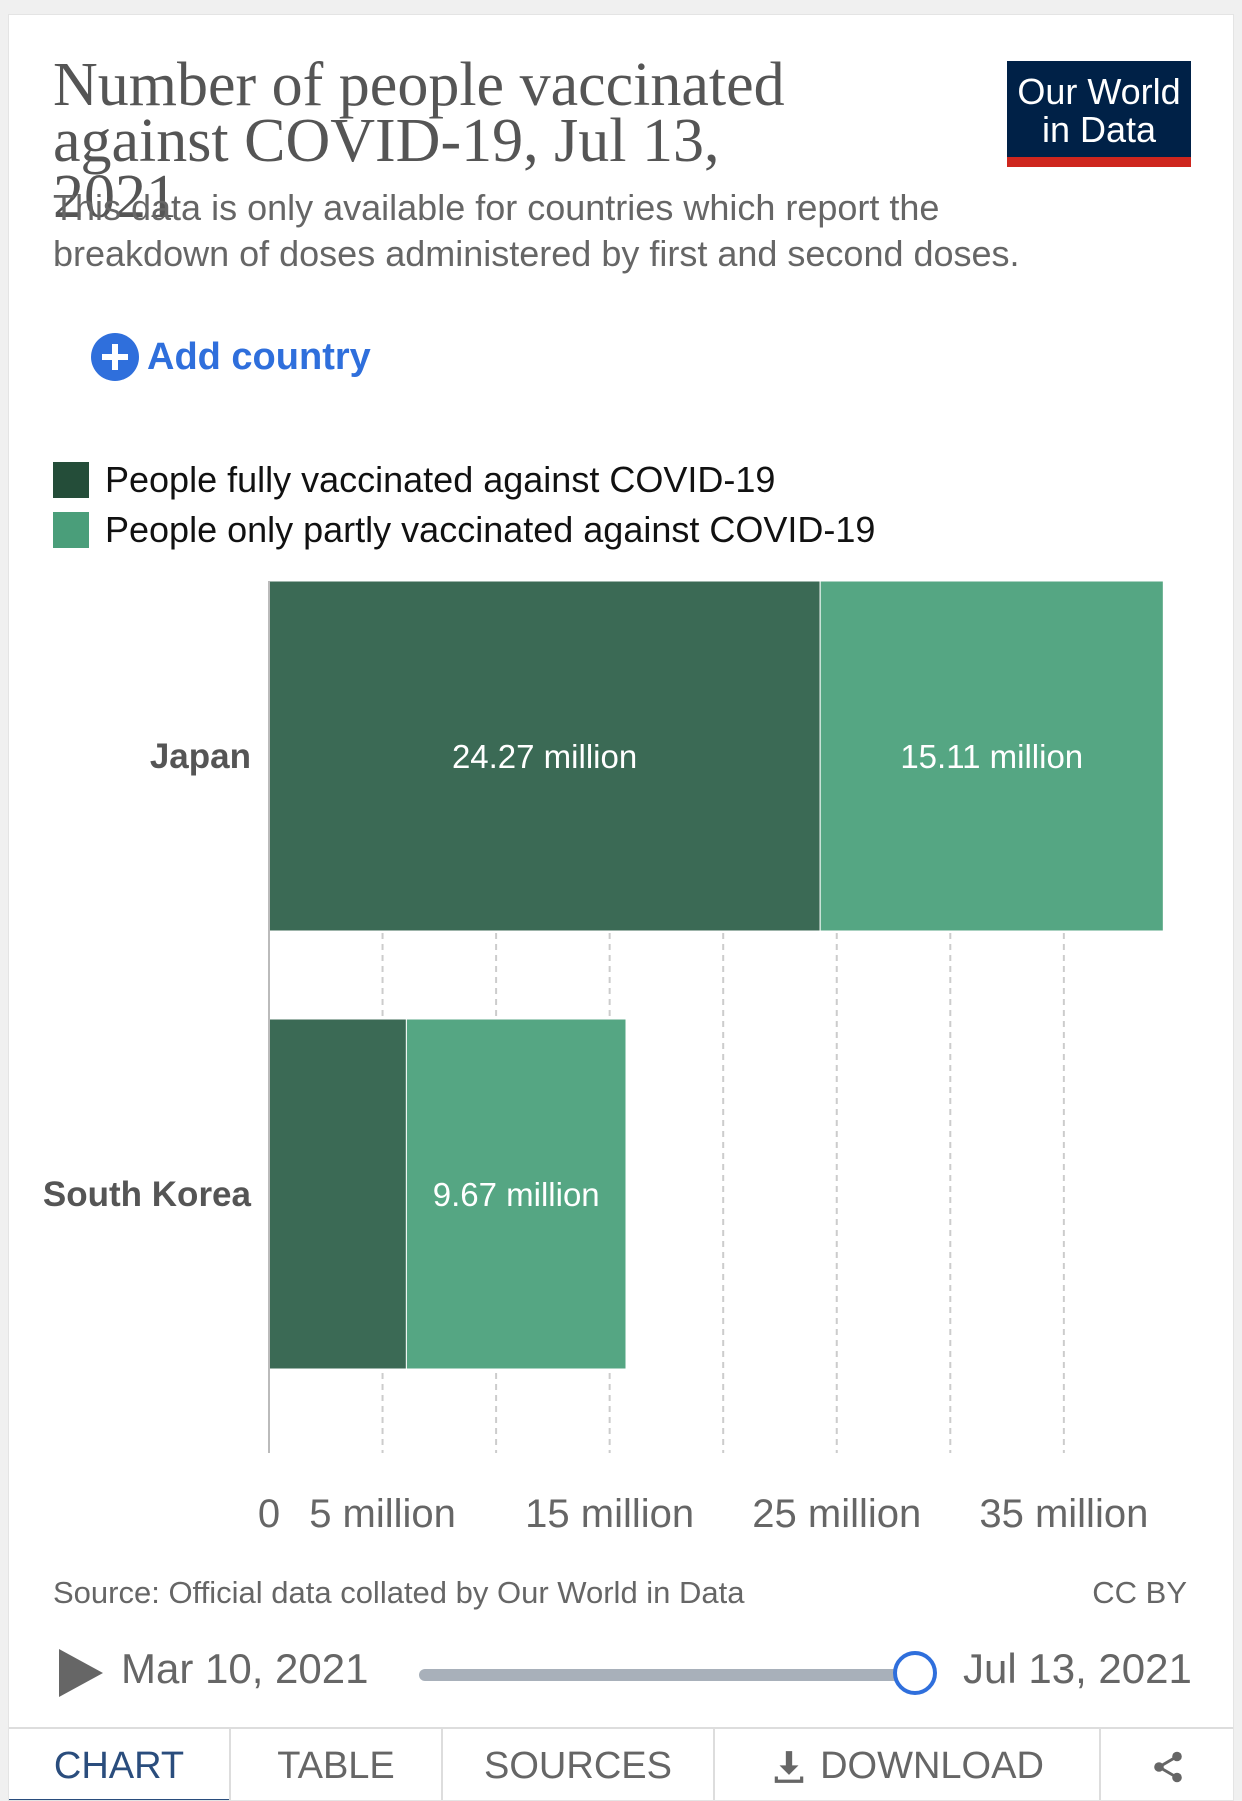  What do you see at coordinates (1077, 1668) in the screenshot?
I see `timeline-end-date: Jul 13, 2021` at bounding box center [1077, 1668].